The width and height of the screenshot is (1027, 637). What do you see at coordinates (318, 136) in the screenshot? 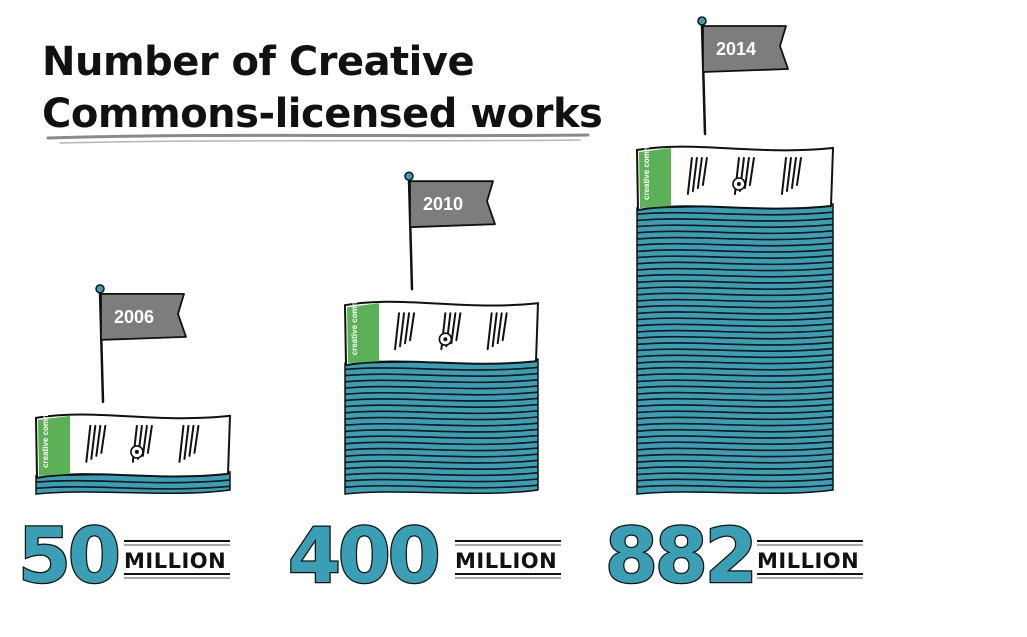
I see `title-underline` at bounding box center [318, 136].